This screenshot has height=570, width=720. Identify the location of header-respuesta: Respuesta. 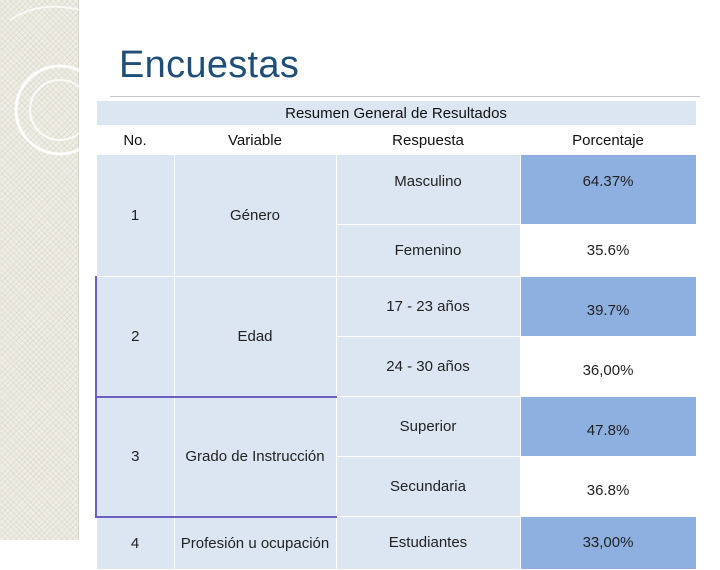
(428, 140).